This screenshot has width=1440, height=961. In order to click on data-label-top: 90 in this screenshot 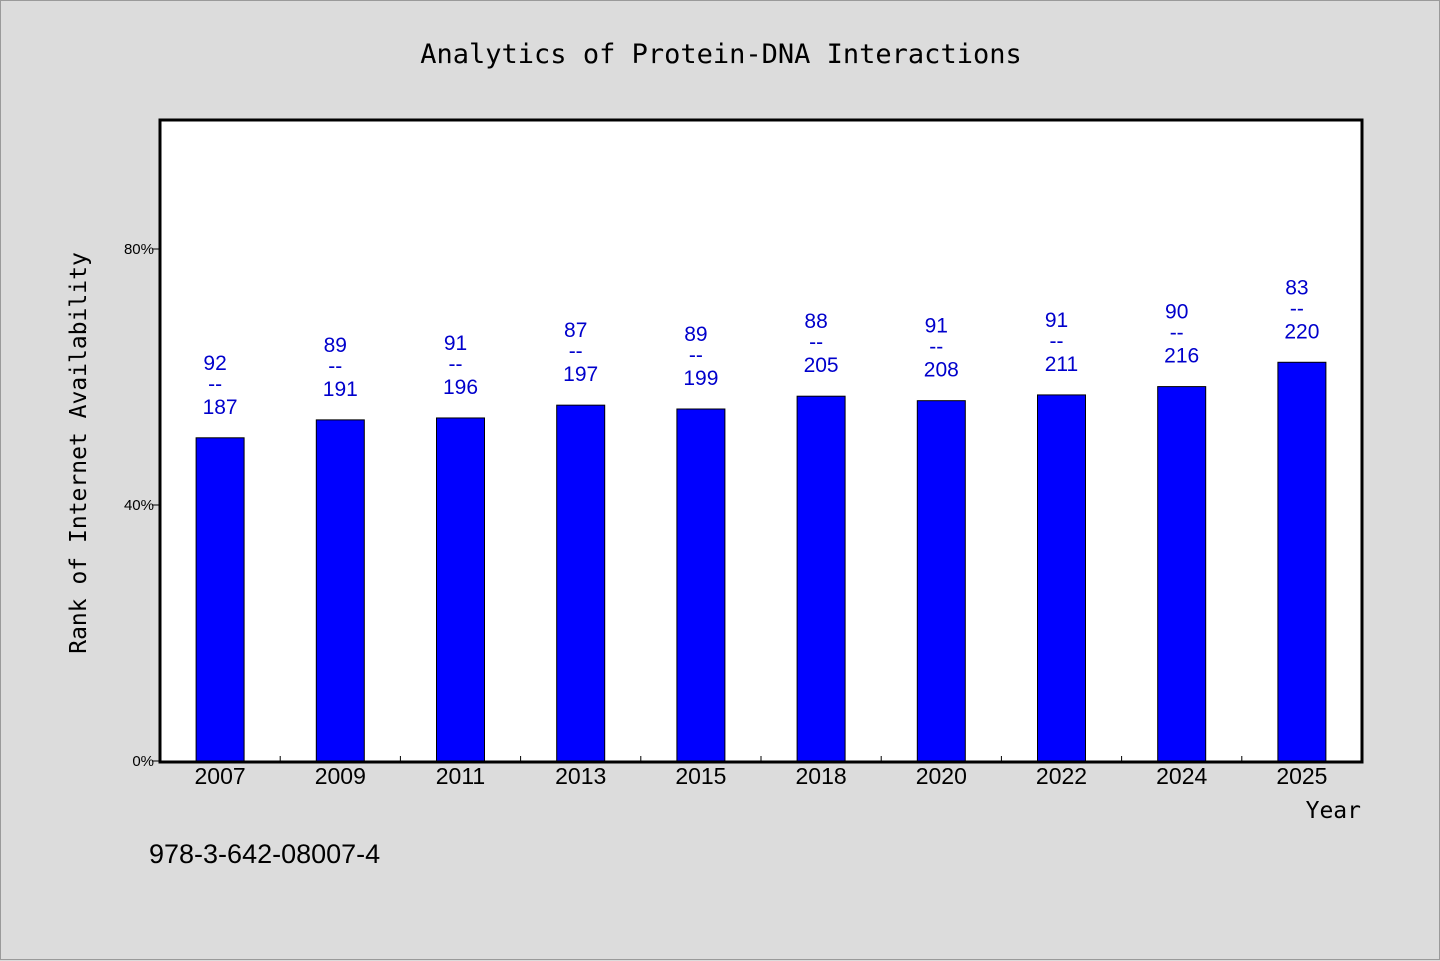, I will do `click(1176, 312)`.